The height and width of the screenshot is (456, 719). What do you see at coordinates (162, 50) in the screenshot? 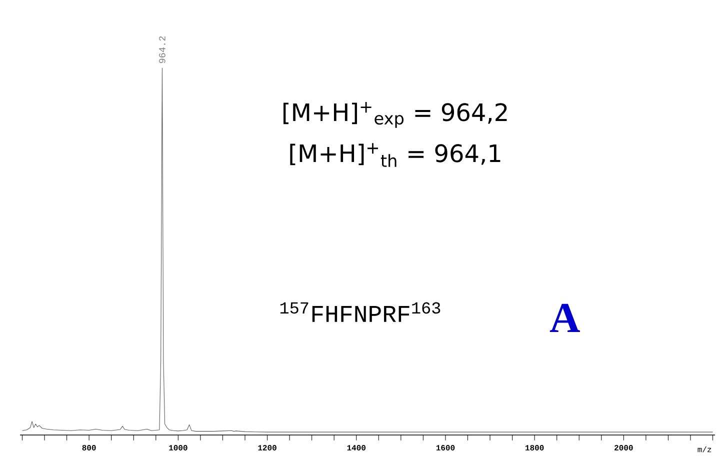
I see `annotation: 964.2` at bounding box center [162, 50].